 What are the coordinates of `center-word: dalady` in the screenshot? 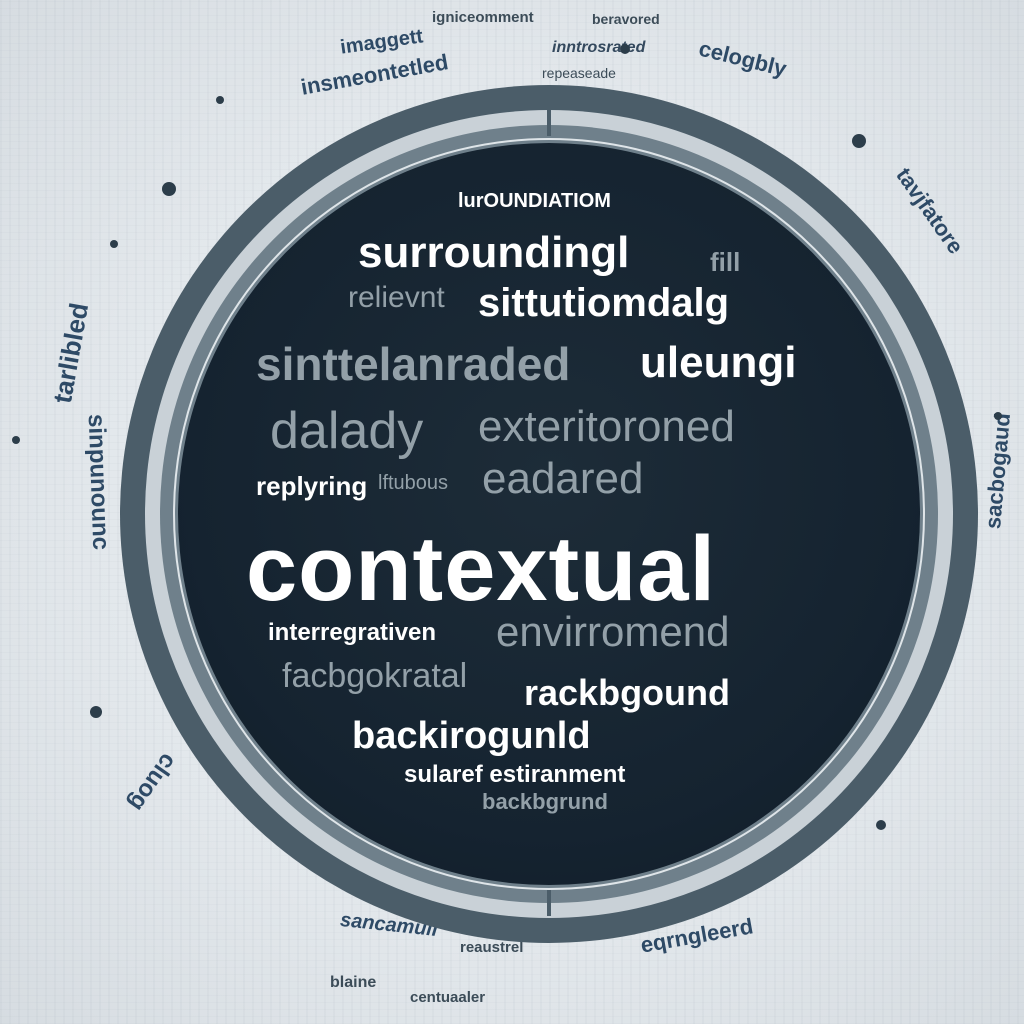 It's located at (347, 431).